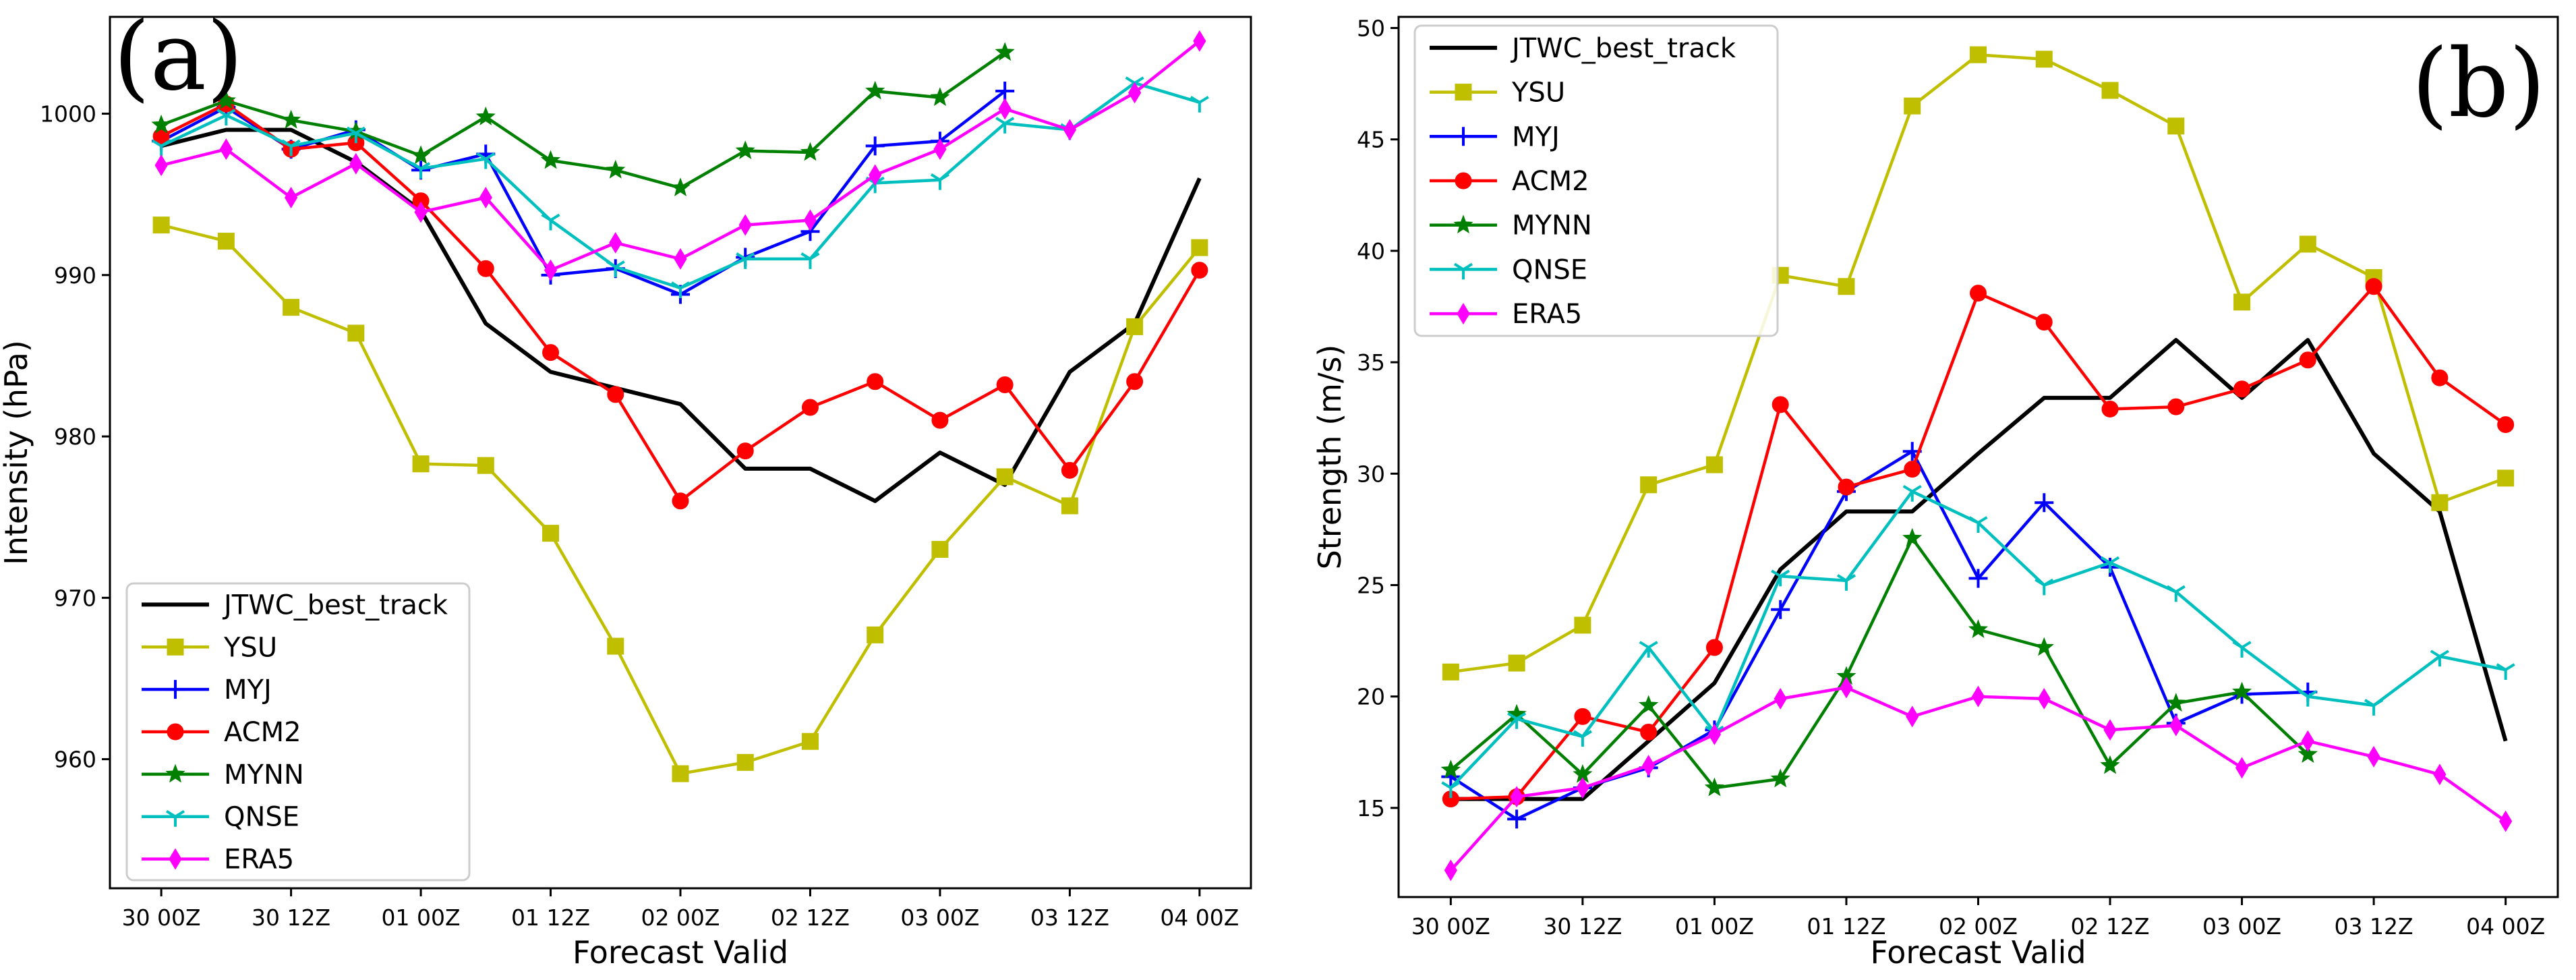 Image resolution: width=2576 pixels, height=980 pixels. I want to click on legend-marker-qnse, so click(1463, 271).